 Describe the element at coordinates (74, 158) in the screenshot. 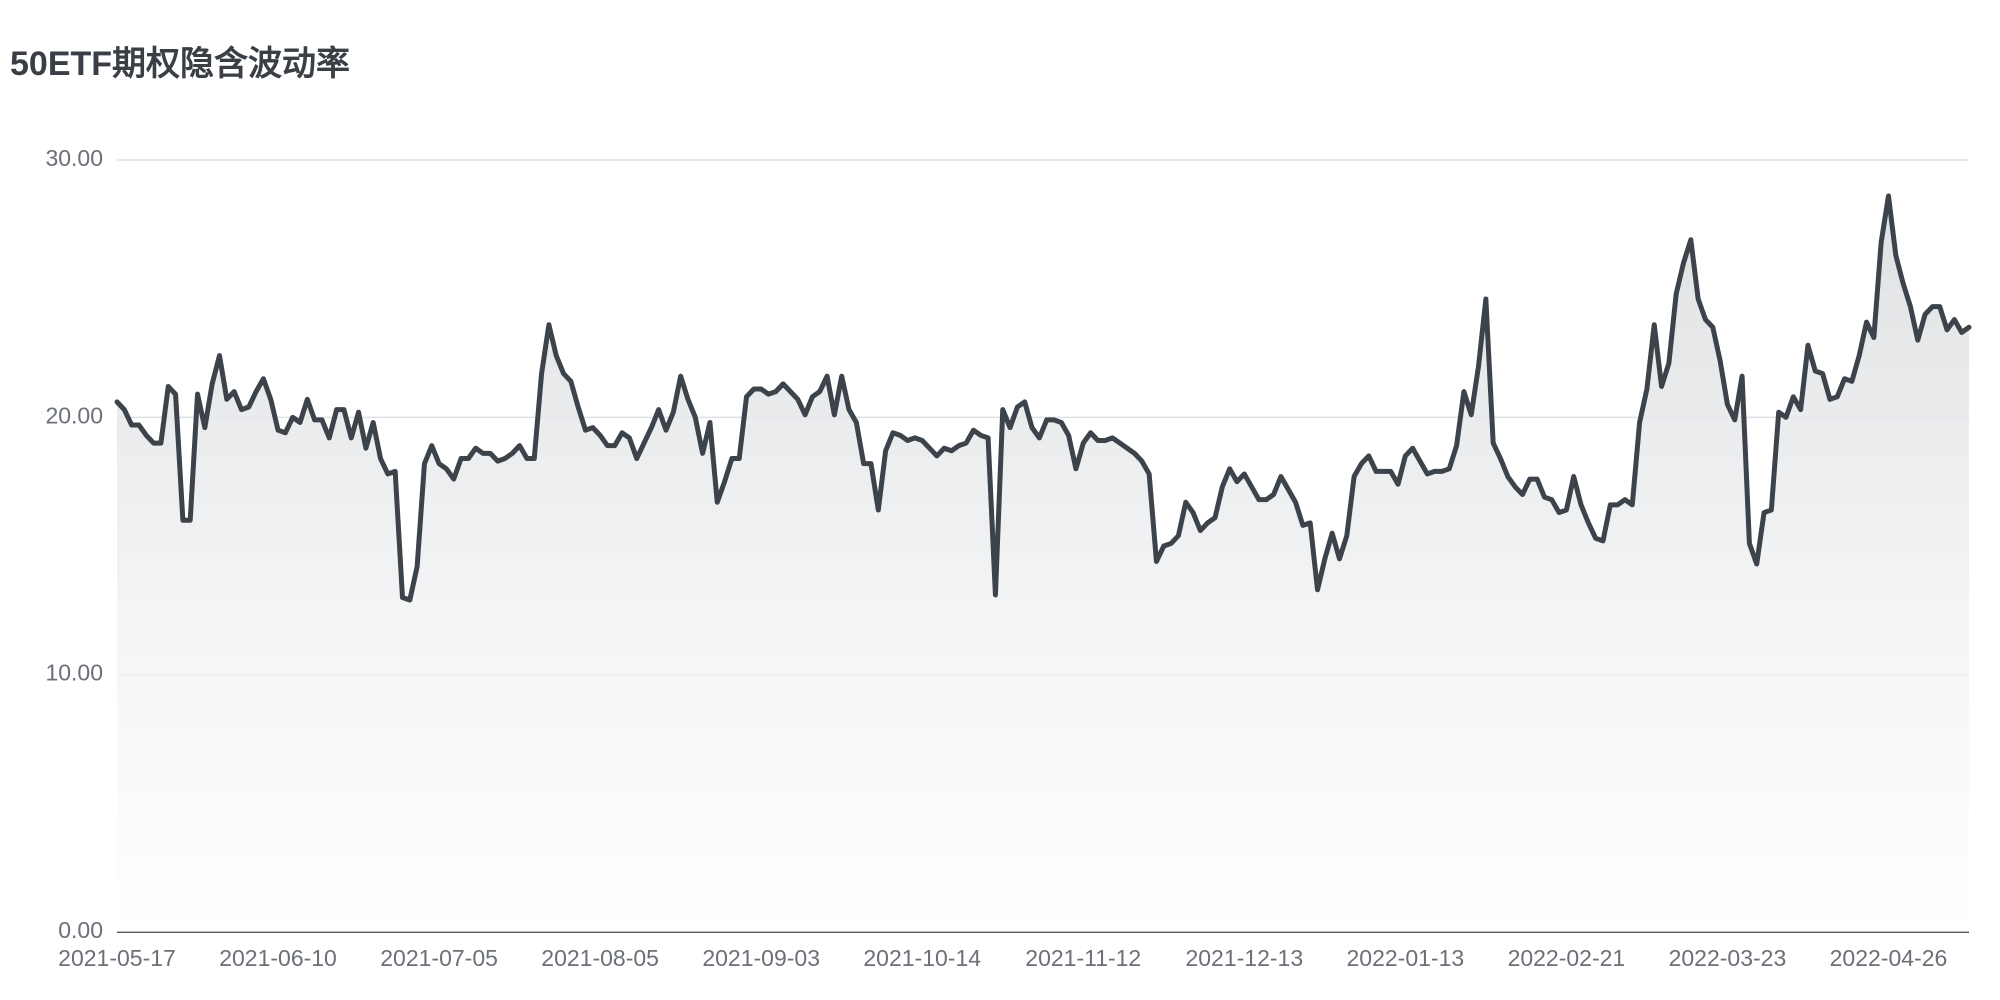

I see `y-tick-label: 30.00` at that location.